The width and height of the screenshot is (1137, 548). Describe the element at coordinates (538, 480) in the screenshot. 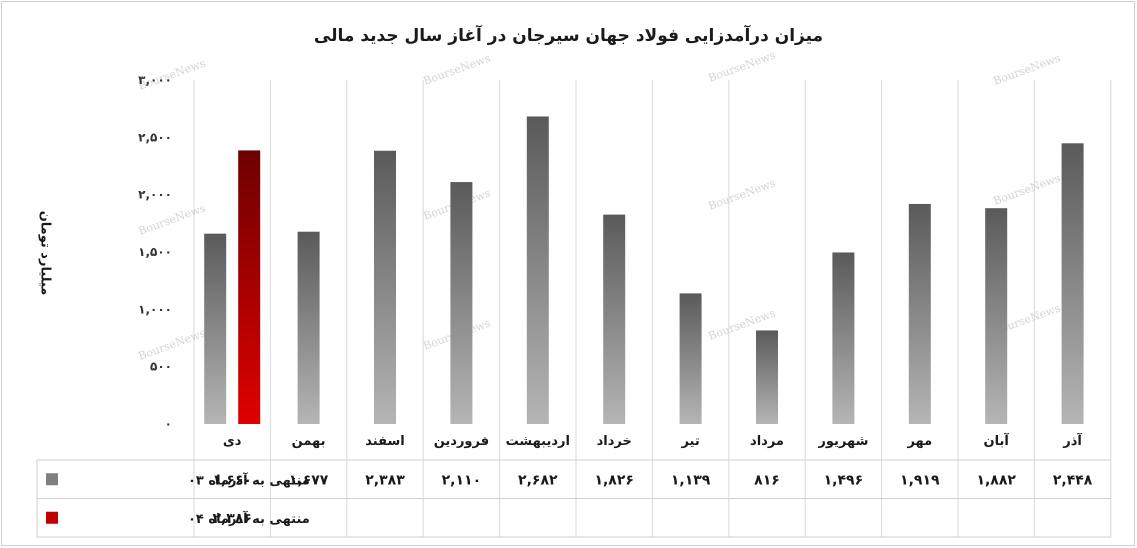

I see `data-label: ۲,۶۸۲` at that location.